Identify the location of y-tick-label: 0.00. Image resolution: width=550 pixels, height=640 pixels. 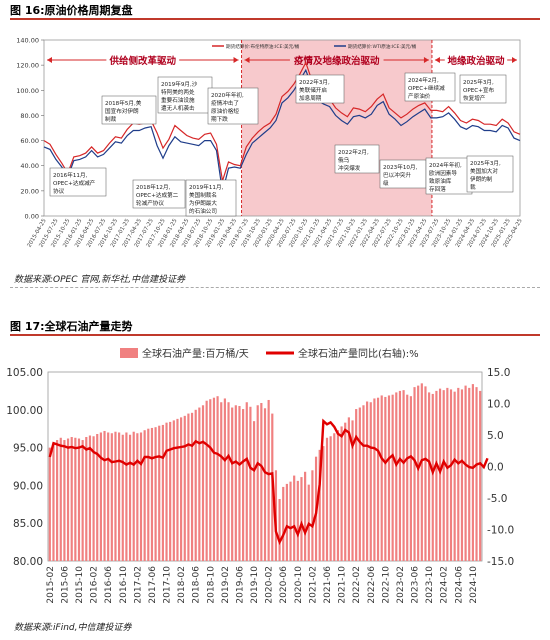
(32, 217).